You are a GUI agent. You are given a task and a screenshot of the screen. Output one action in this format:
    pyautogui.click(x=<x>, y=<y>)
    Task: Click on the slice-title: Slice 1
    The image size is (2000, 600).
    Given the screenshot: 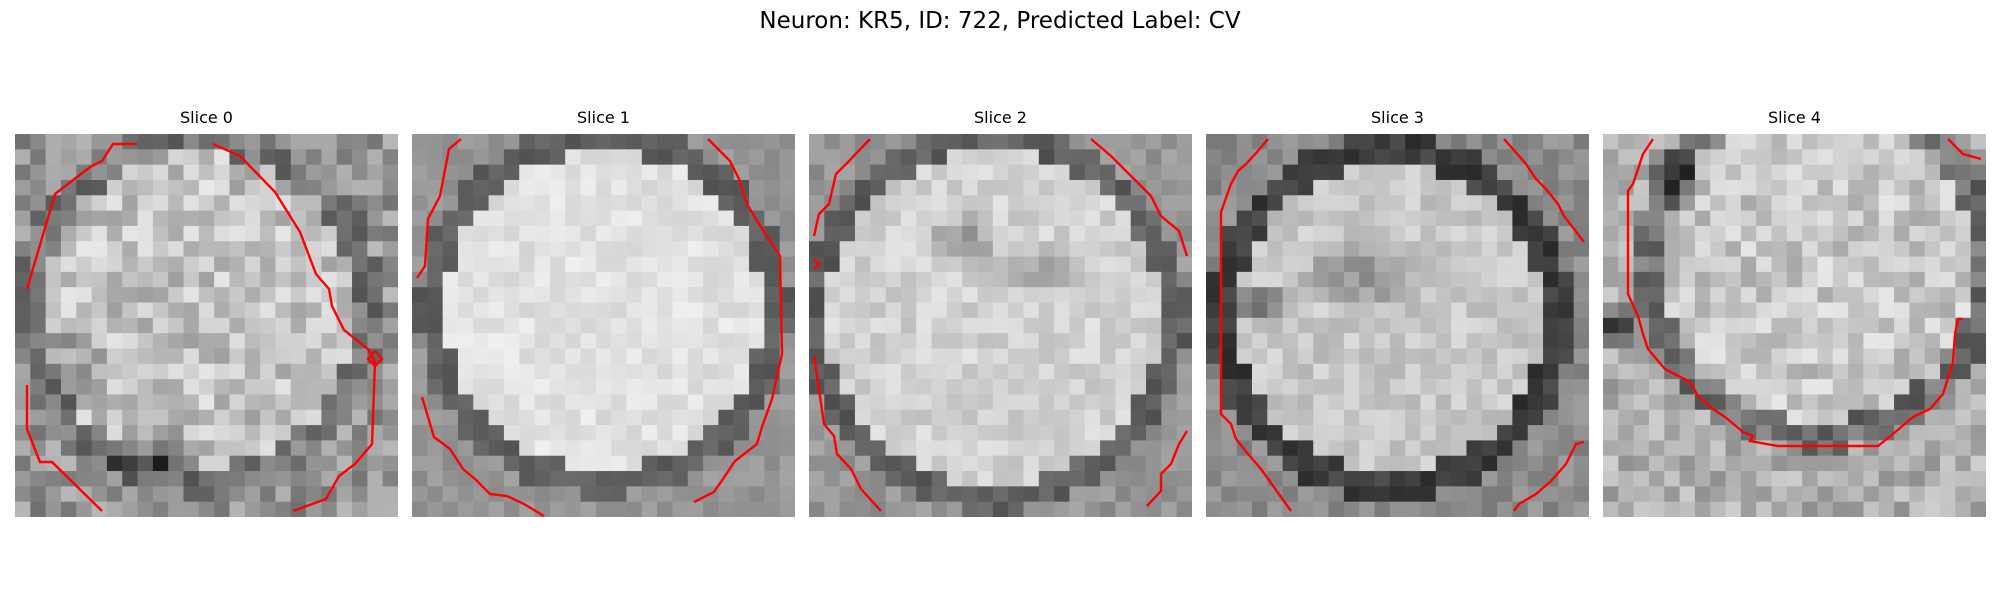 What is the action you would take?
    pyautogui.click(x=603, y=118)
    